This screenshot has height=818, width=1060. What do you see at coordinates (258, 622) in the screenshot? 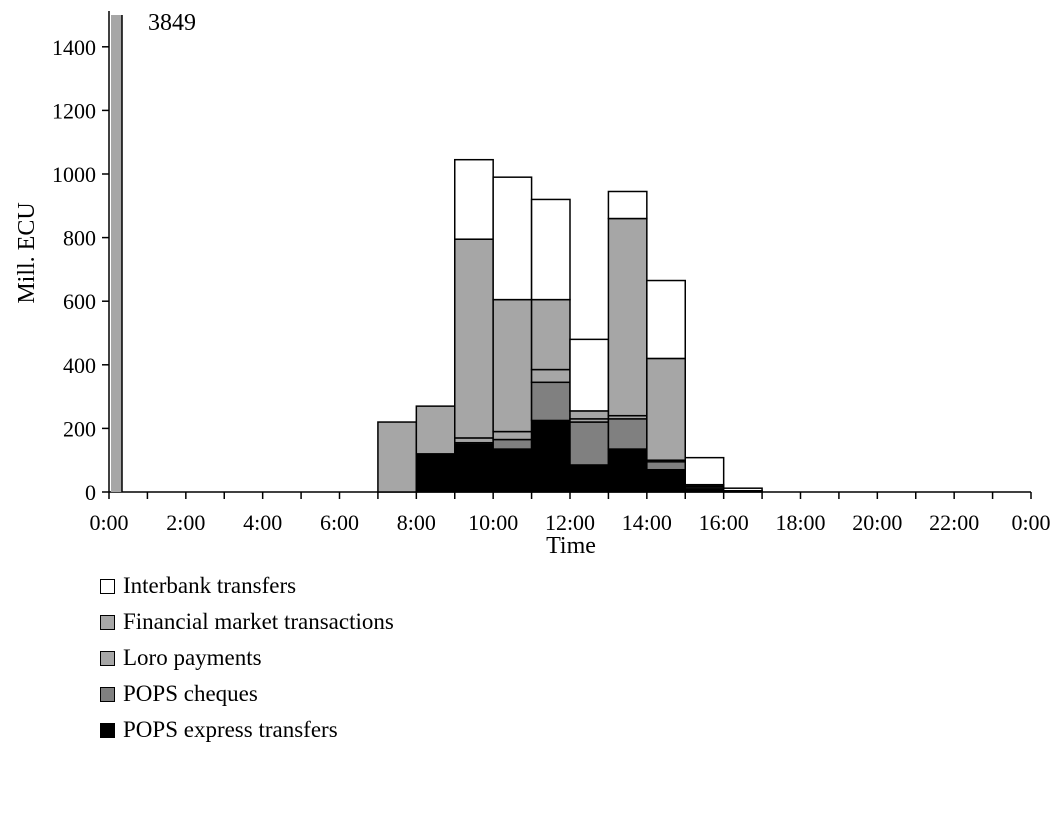
I see `legend-label: Financial market transactions` at bounding box center [258, 622].